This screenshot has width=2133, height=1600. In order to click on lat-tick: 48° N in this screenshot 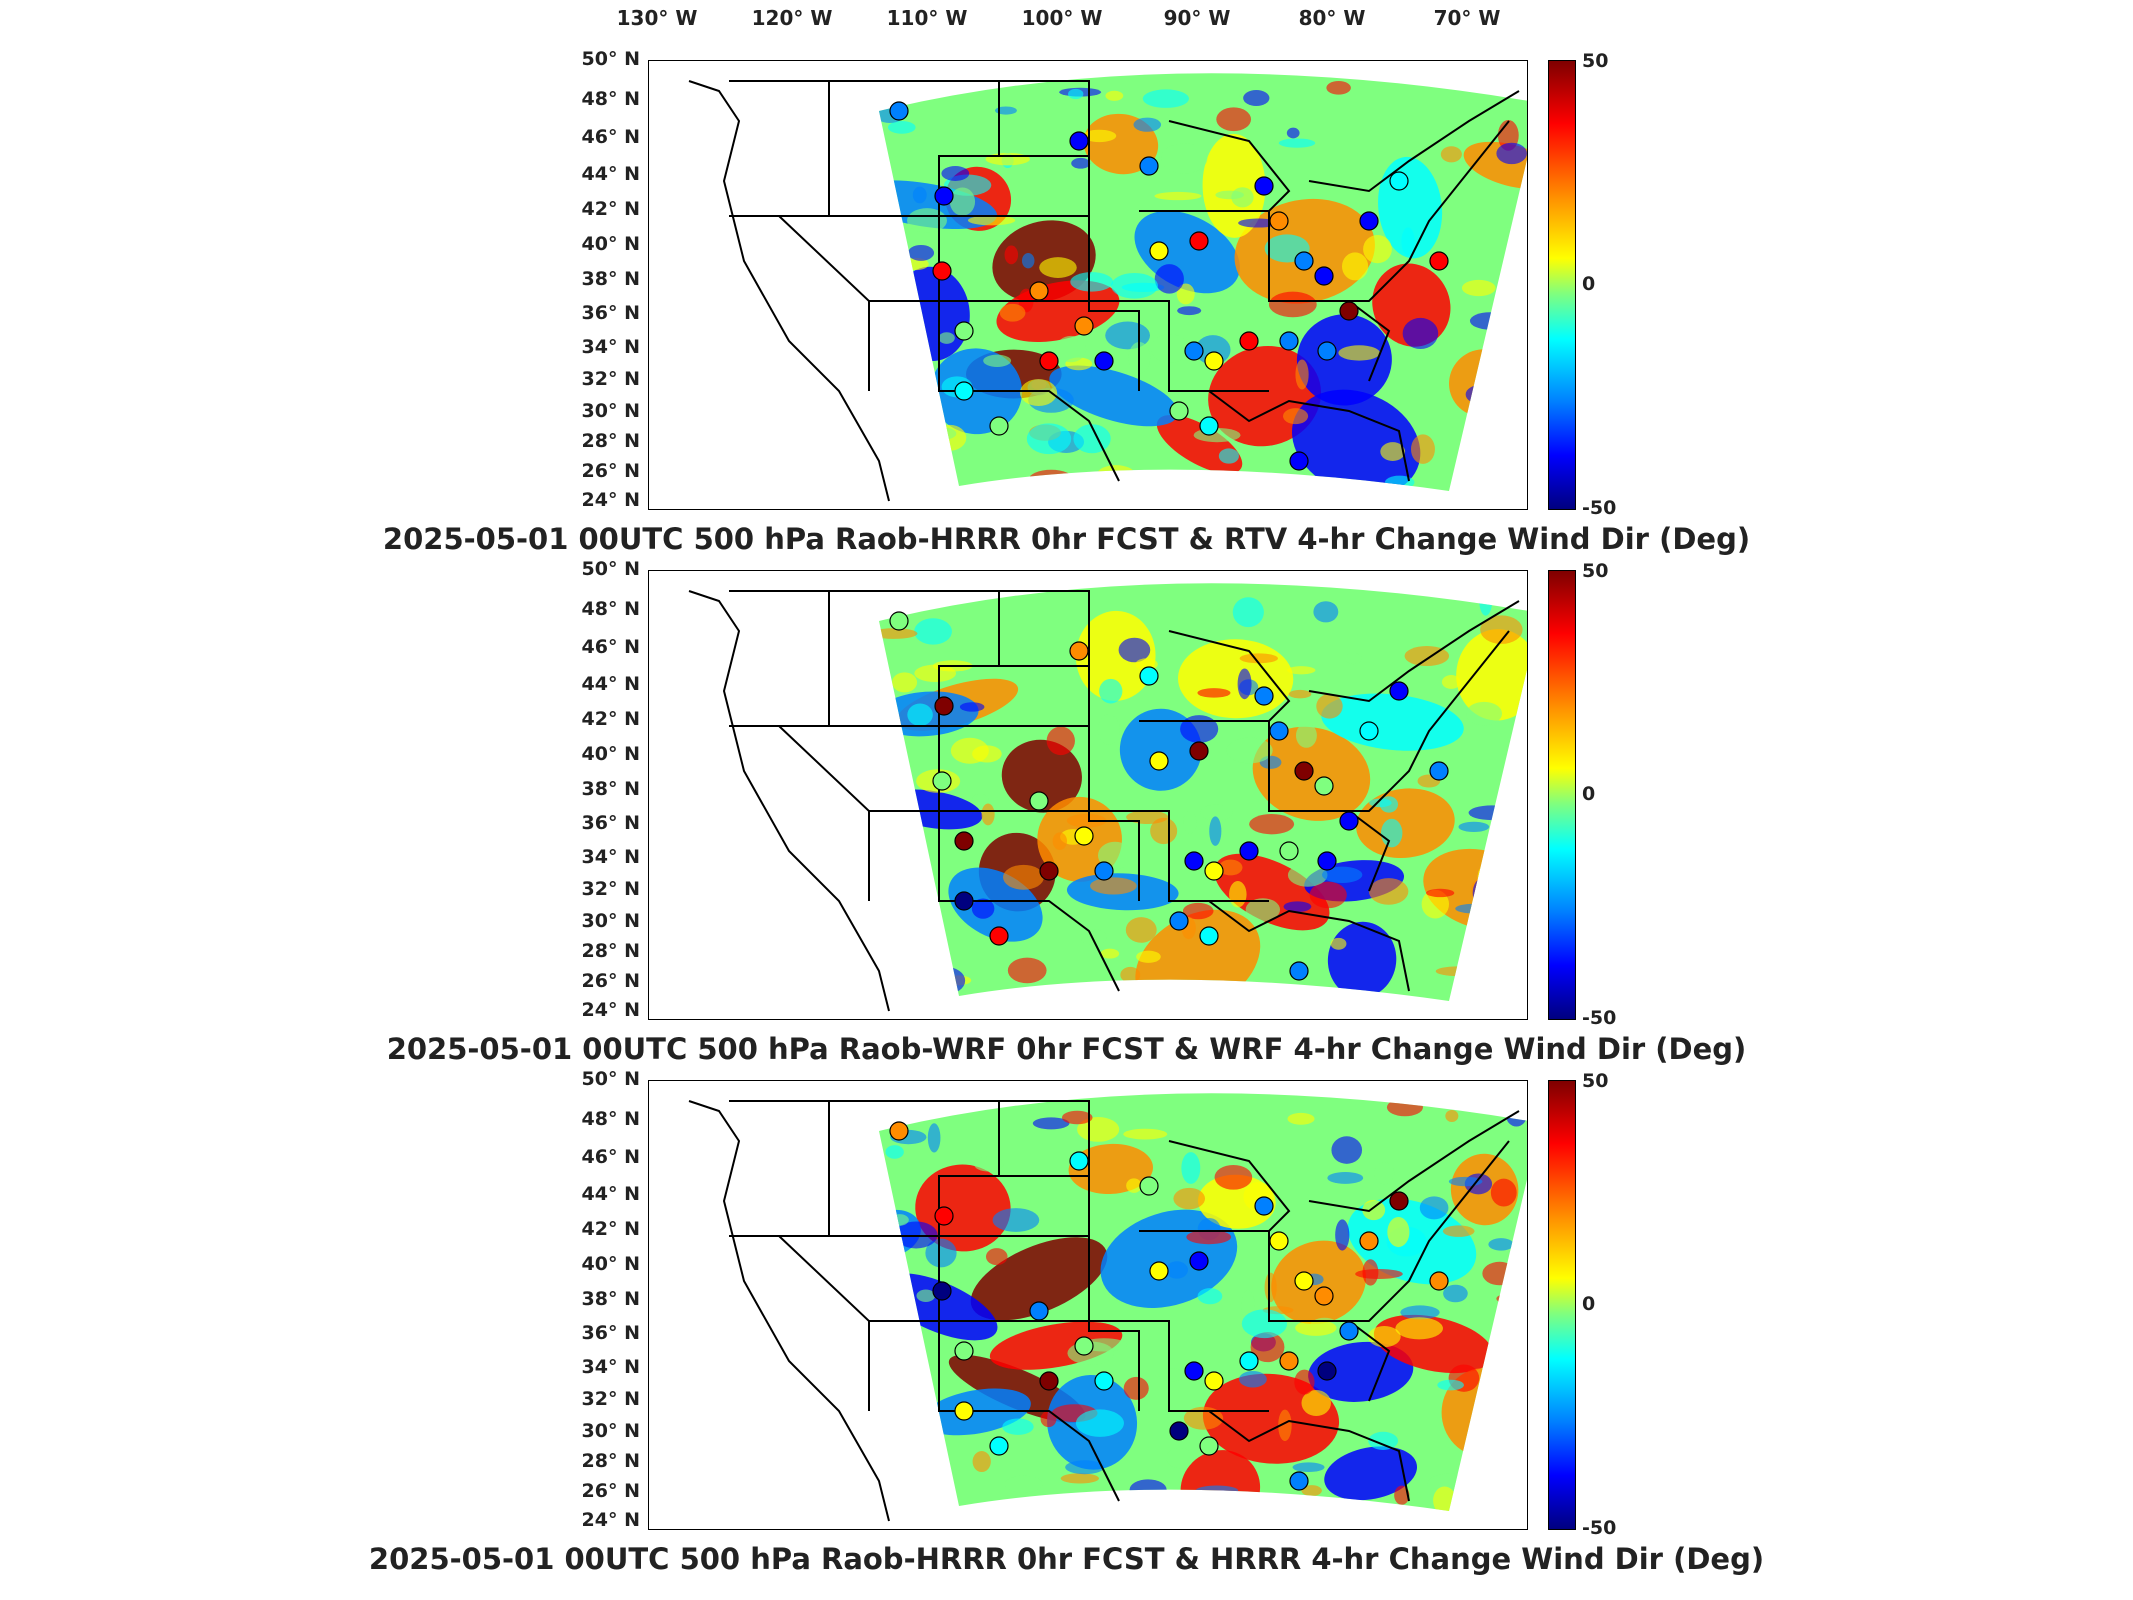, I will do `click(610, 609)`.